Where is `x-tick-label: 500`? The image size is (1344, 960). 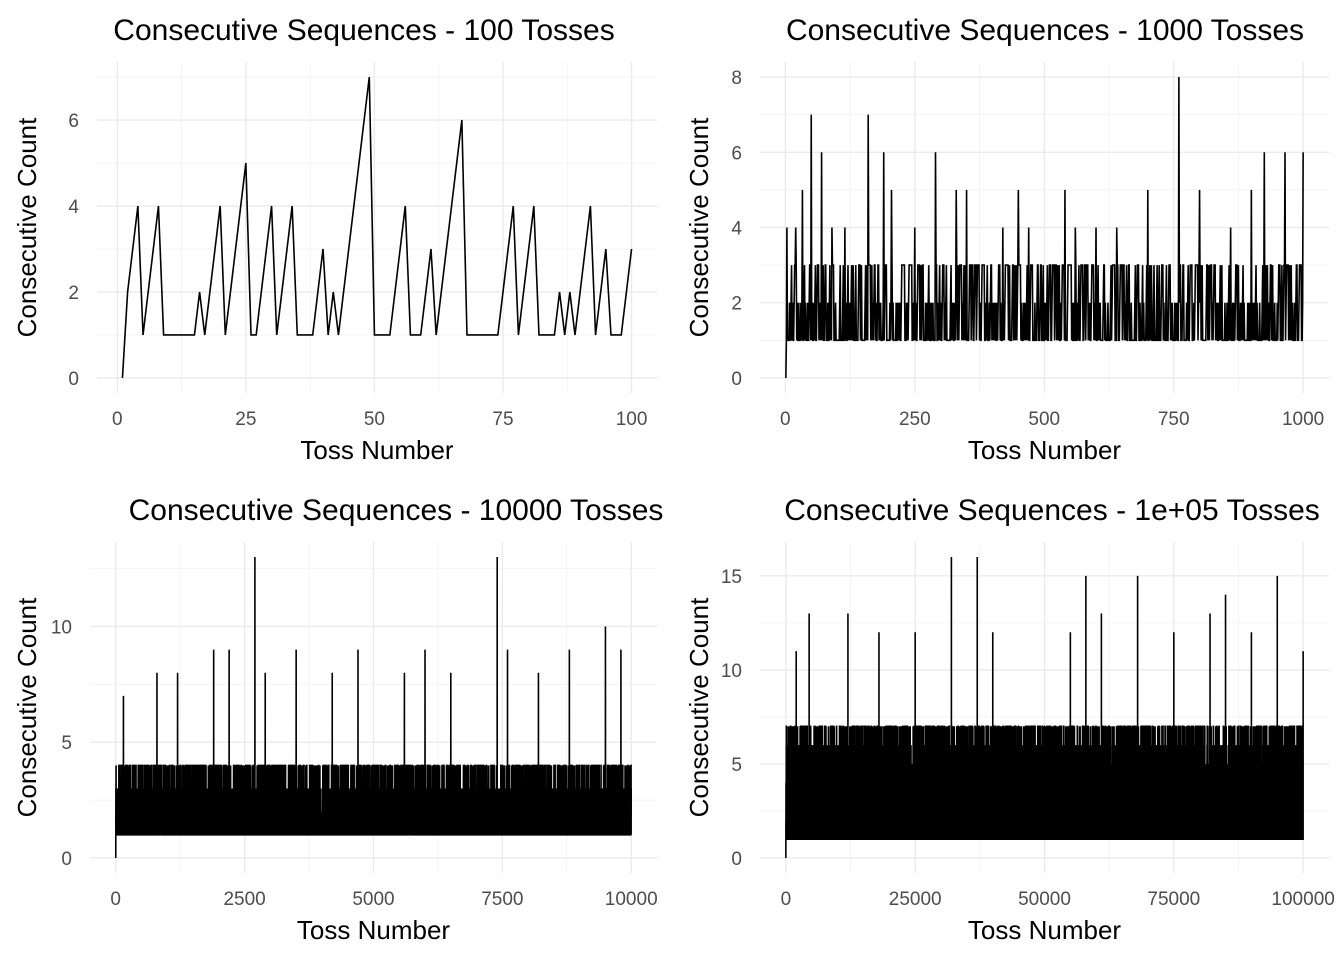
x-tick-label: 500 is located at coordinates (1044, 419).